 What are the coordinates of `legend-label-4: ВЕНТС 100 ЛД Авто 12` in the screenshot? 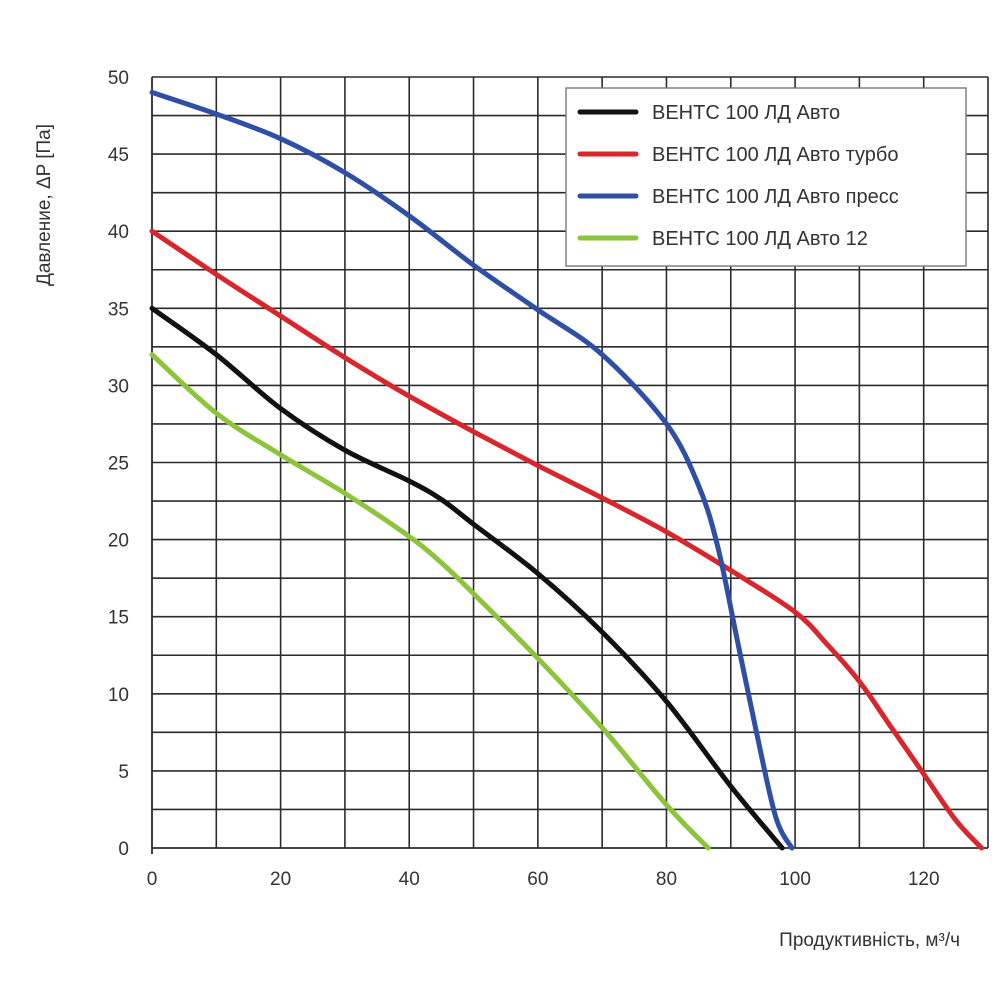 It's located at (760, 239).